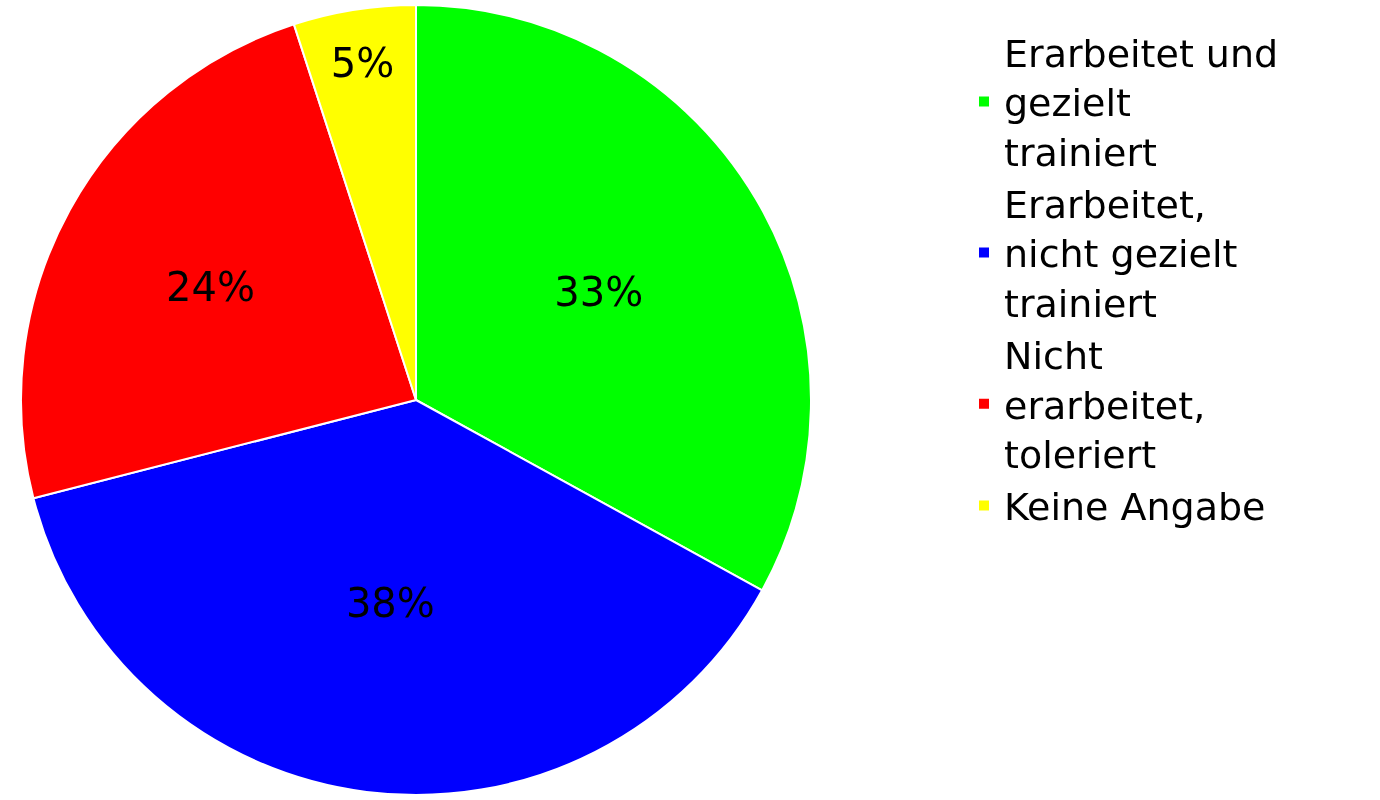 Image resolution: width=1380 pixels, height=800 pixels. What do you see at coordinates (1105, 406) in the screenshot?
I see `legend-label: Nicht erarbeitet, toleriert` at bounding box center [1105, 406].